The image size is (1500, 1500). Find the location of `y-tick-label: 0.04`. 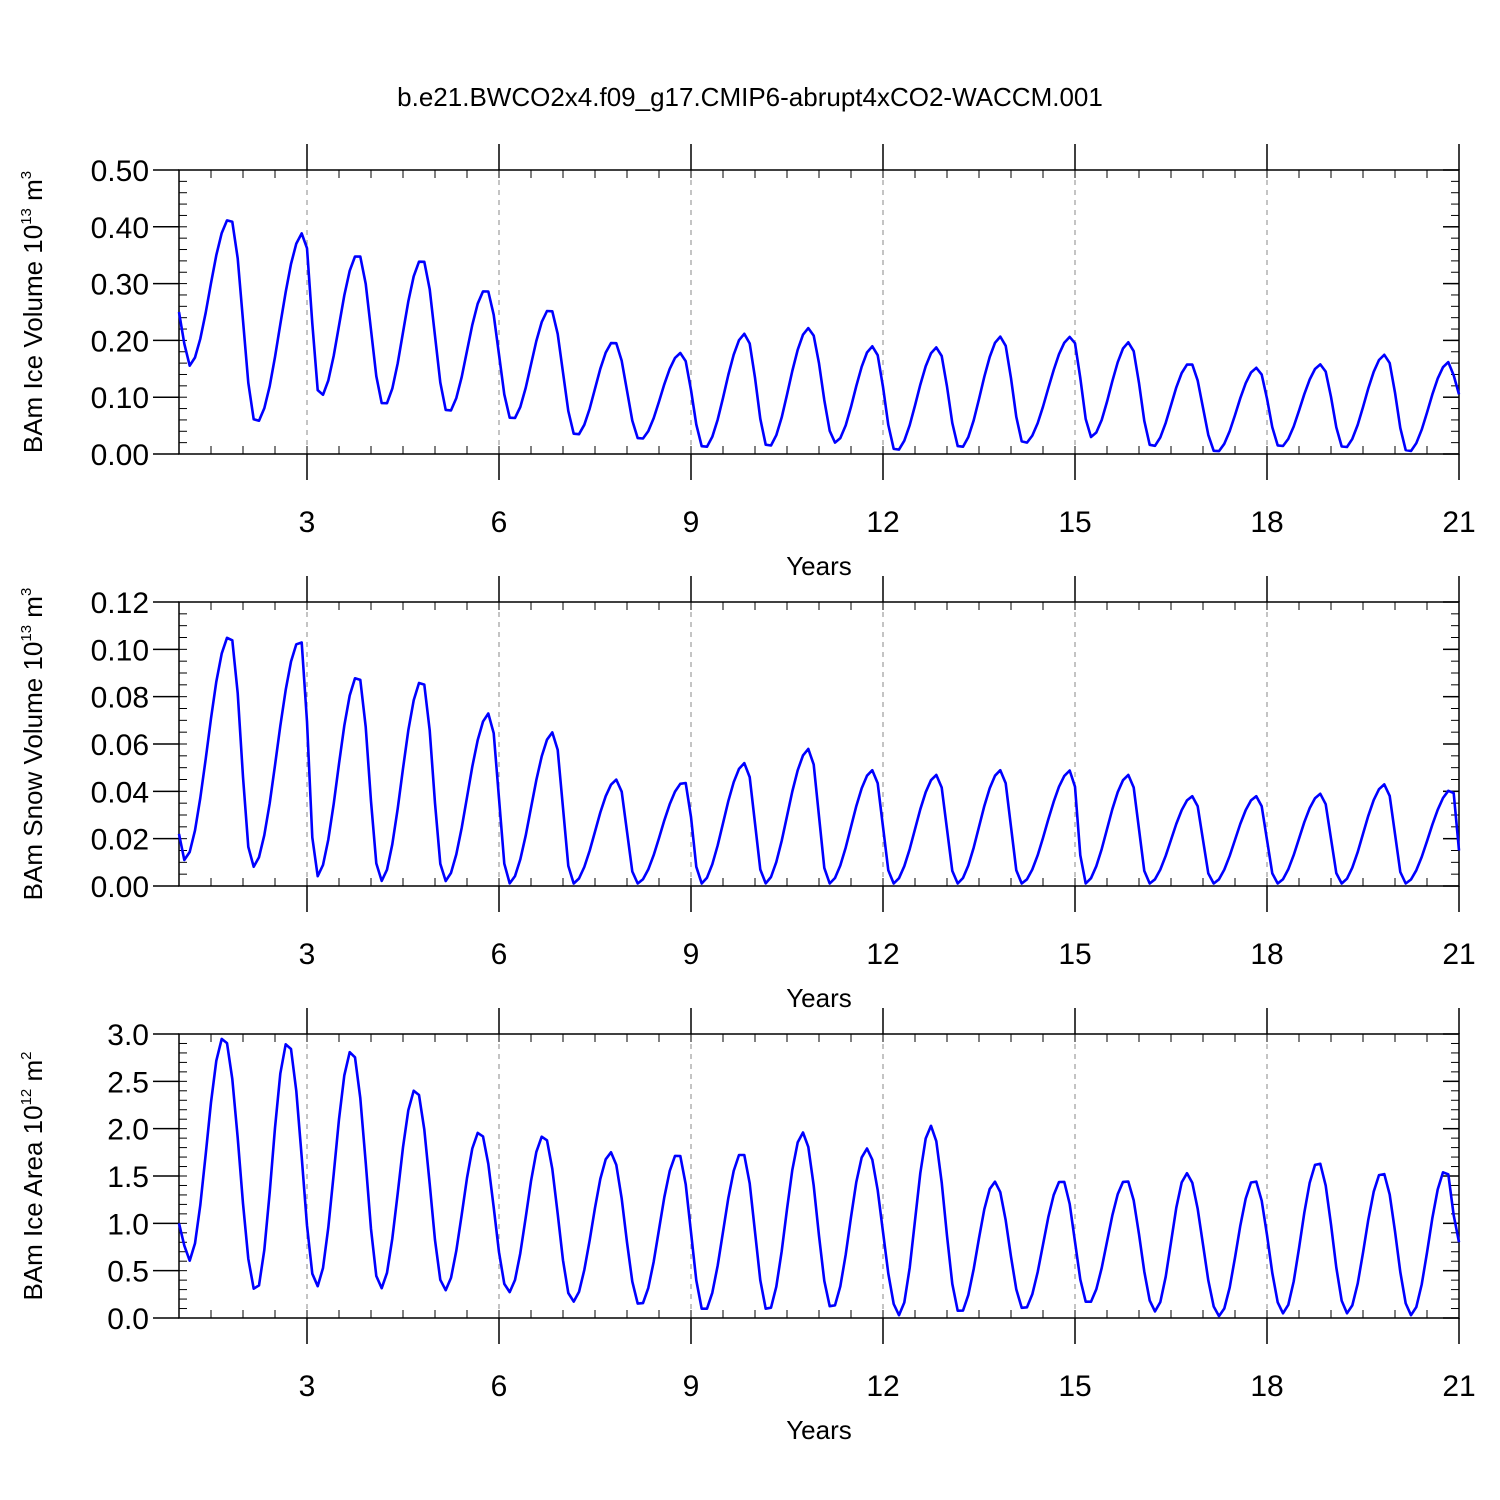

y-tick-label: 0.04 is located at coordinates (120, 792).